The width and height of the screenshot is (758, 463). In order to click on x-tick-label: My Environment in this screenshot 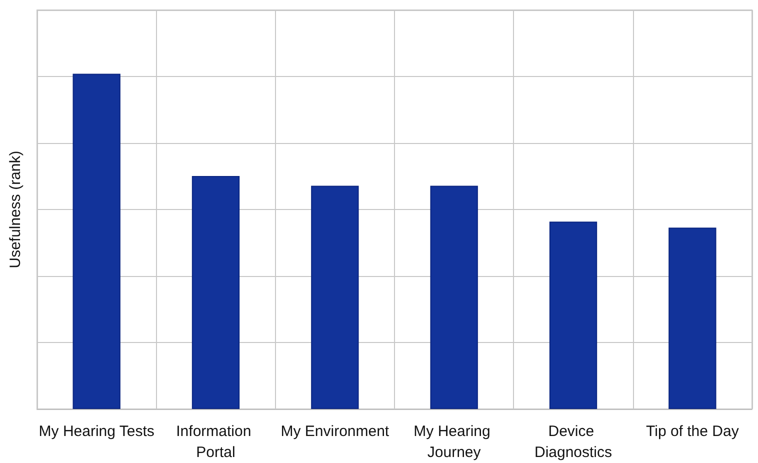, I will do `click(335, 431)`.